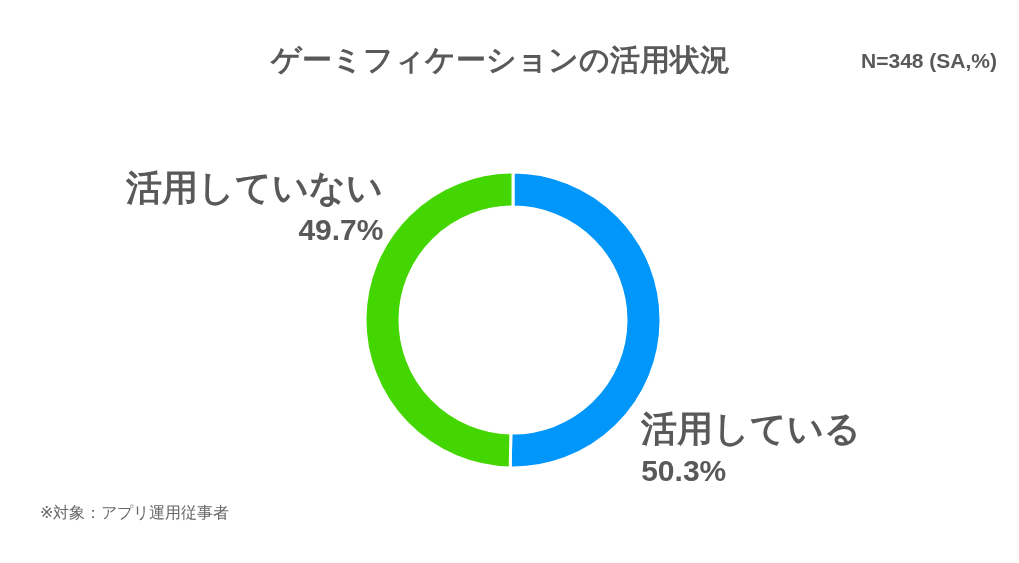 The height and width of the screenshot is (563, 1019). What do you see at coordinates (500, 59) in the screenshot?
I see `title: ゲーミフィケーションの活用状況` at bounding box center [500, 59].